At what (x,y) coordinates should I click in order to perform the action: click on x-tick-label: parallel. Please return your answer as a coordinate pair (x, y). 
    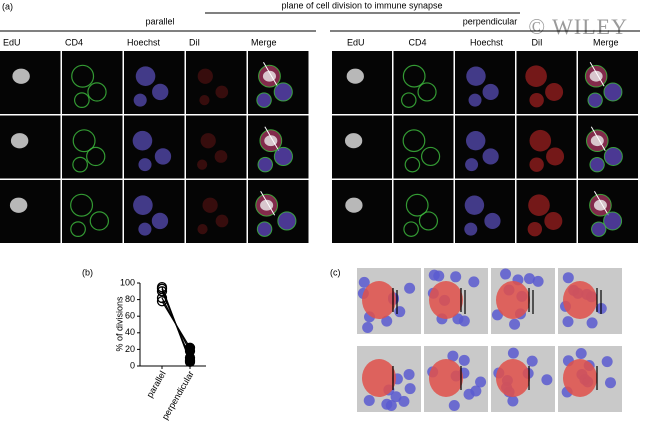
    Looking at the image, I should click on (156, 384).